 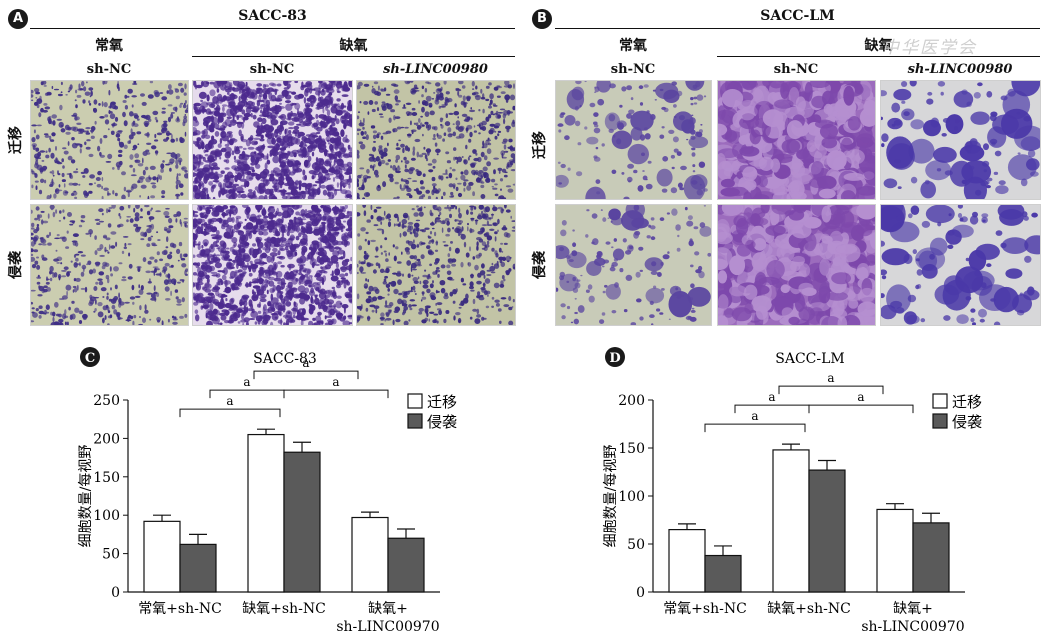 I want to click on panel-a-col-2: sh-NC, so click(x=272, y=69).